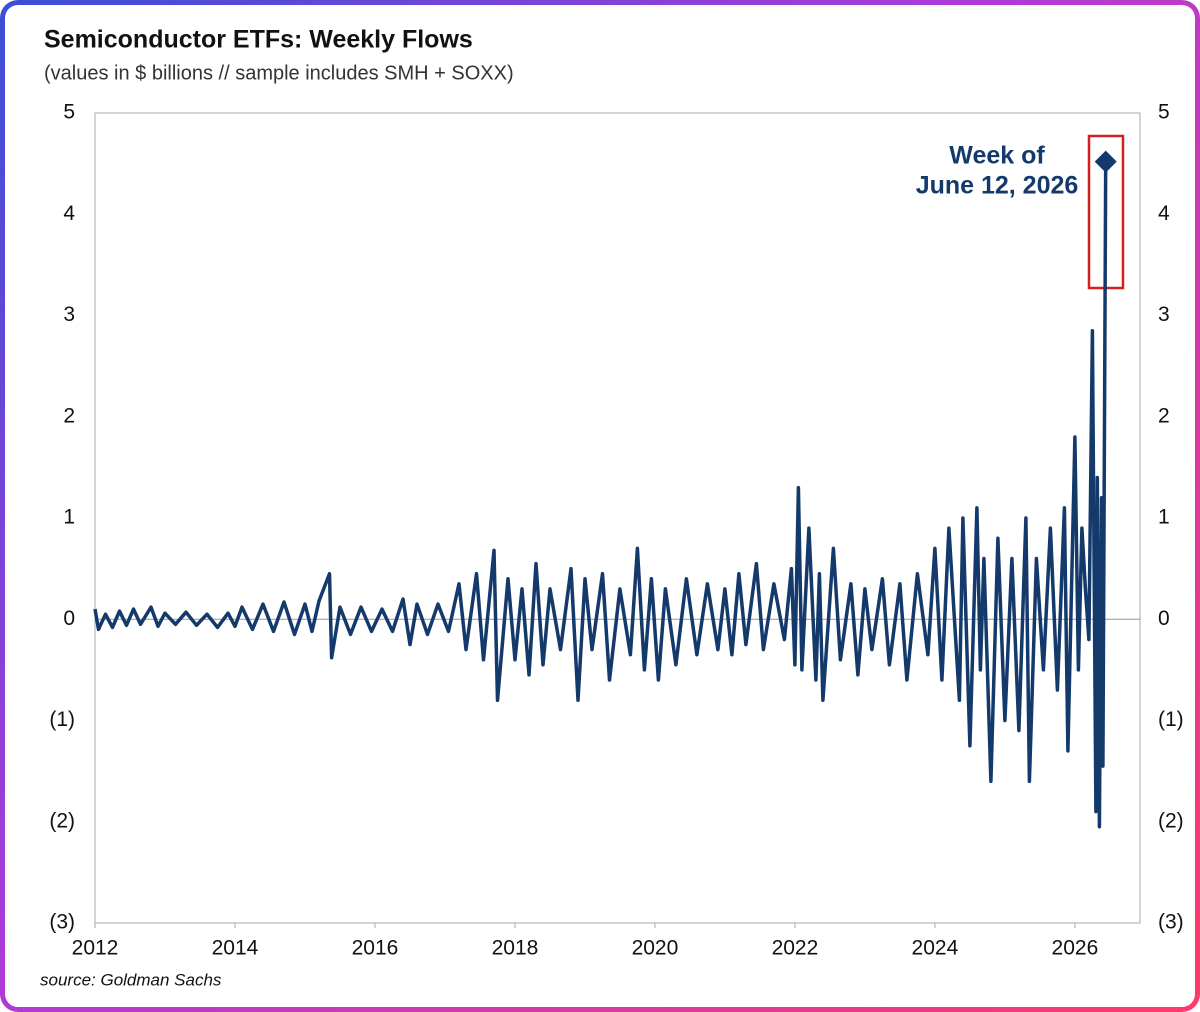 This screenshot has height=1012, width=1200. Describe the element at coordinates (935, 948) in the screenshot. I see `x-tick-label: 2024` at that location.